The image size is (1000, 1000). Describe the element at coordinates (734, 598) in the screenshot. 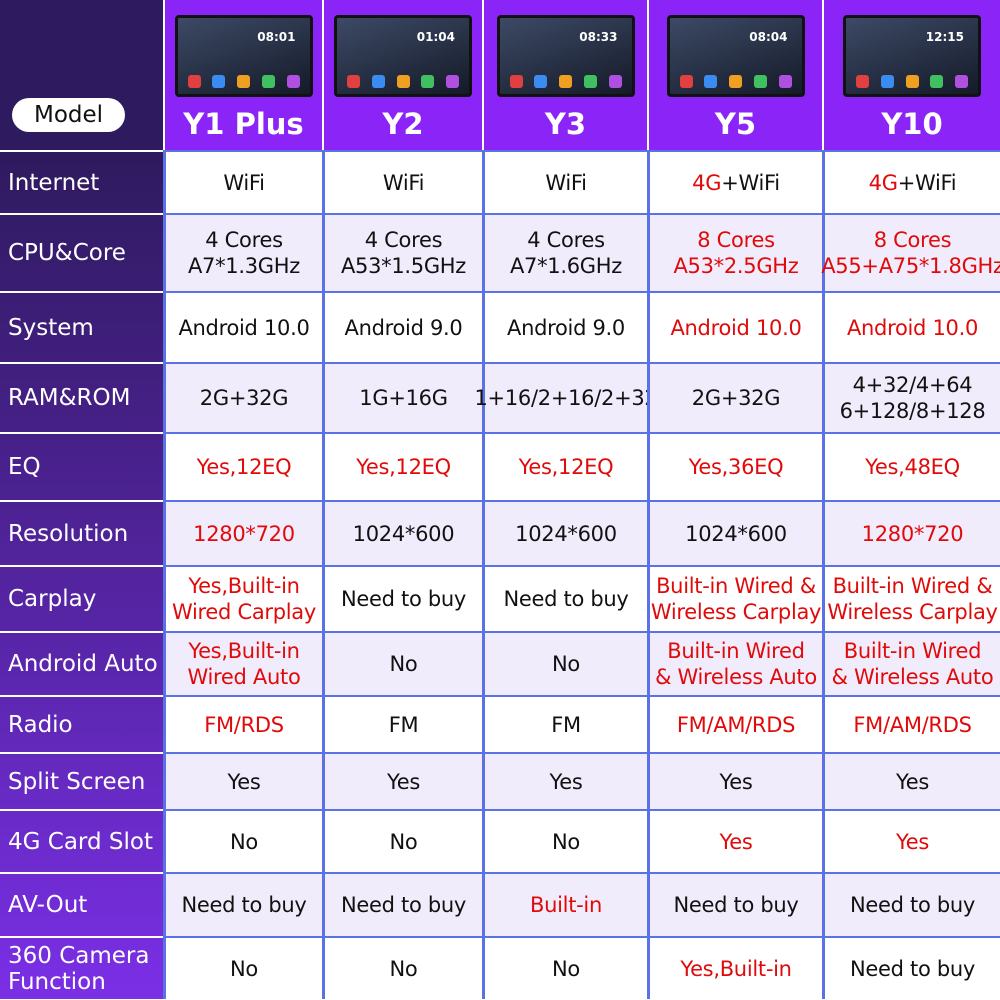

I see `spec-cell: Built-in Wired & Wireless Carplay` at that location.